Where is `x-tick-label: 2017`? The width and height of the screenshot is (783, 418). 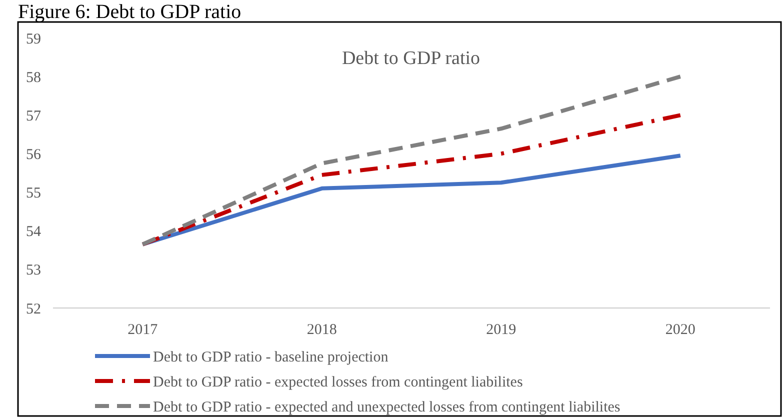
x-tick-label: 2017 is located at coordinates (143, 330).